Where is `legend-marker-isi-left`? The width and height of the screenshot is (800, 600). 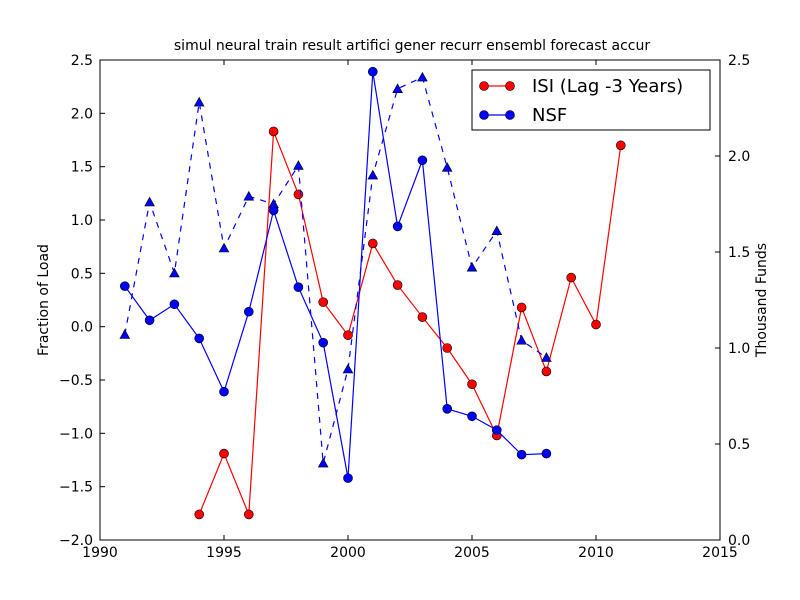
legend-marker-isi-left is located at coordinates (484, 86).